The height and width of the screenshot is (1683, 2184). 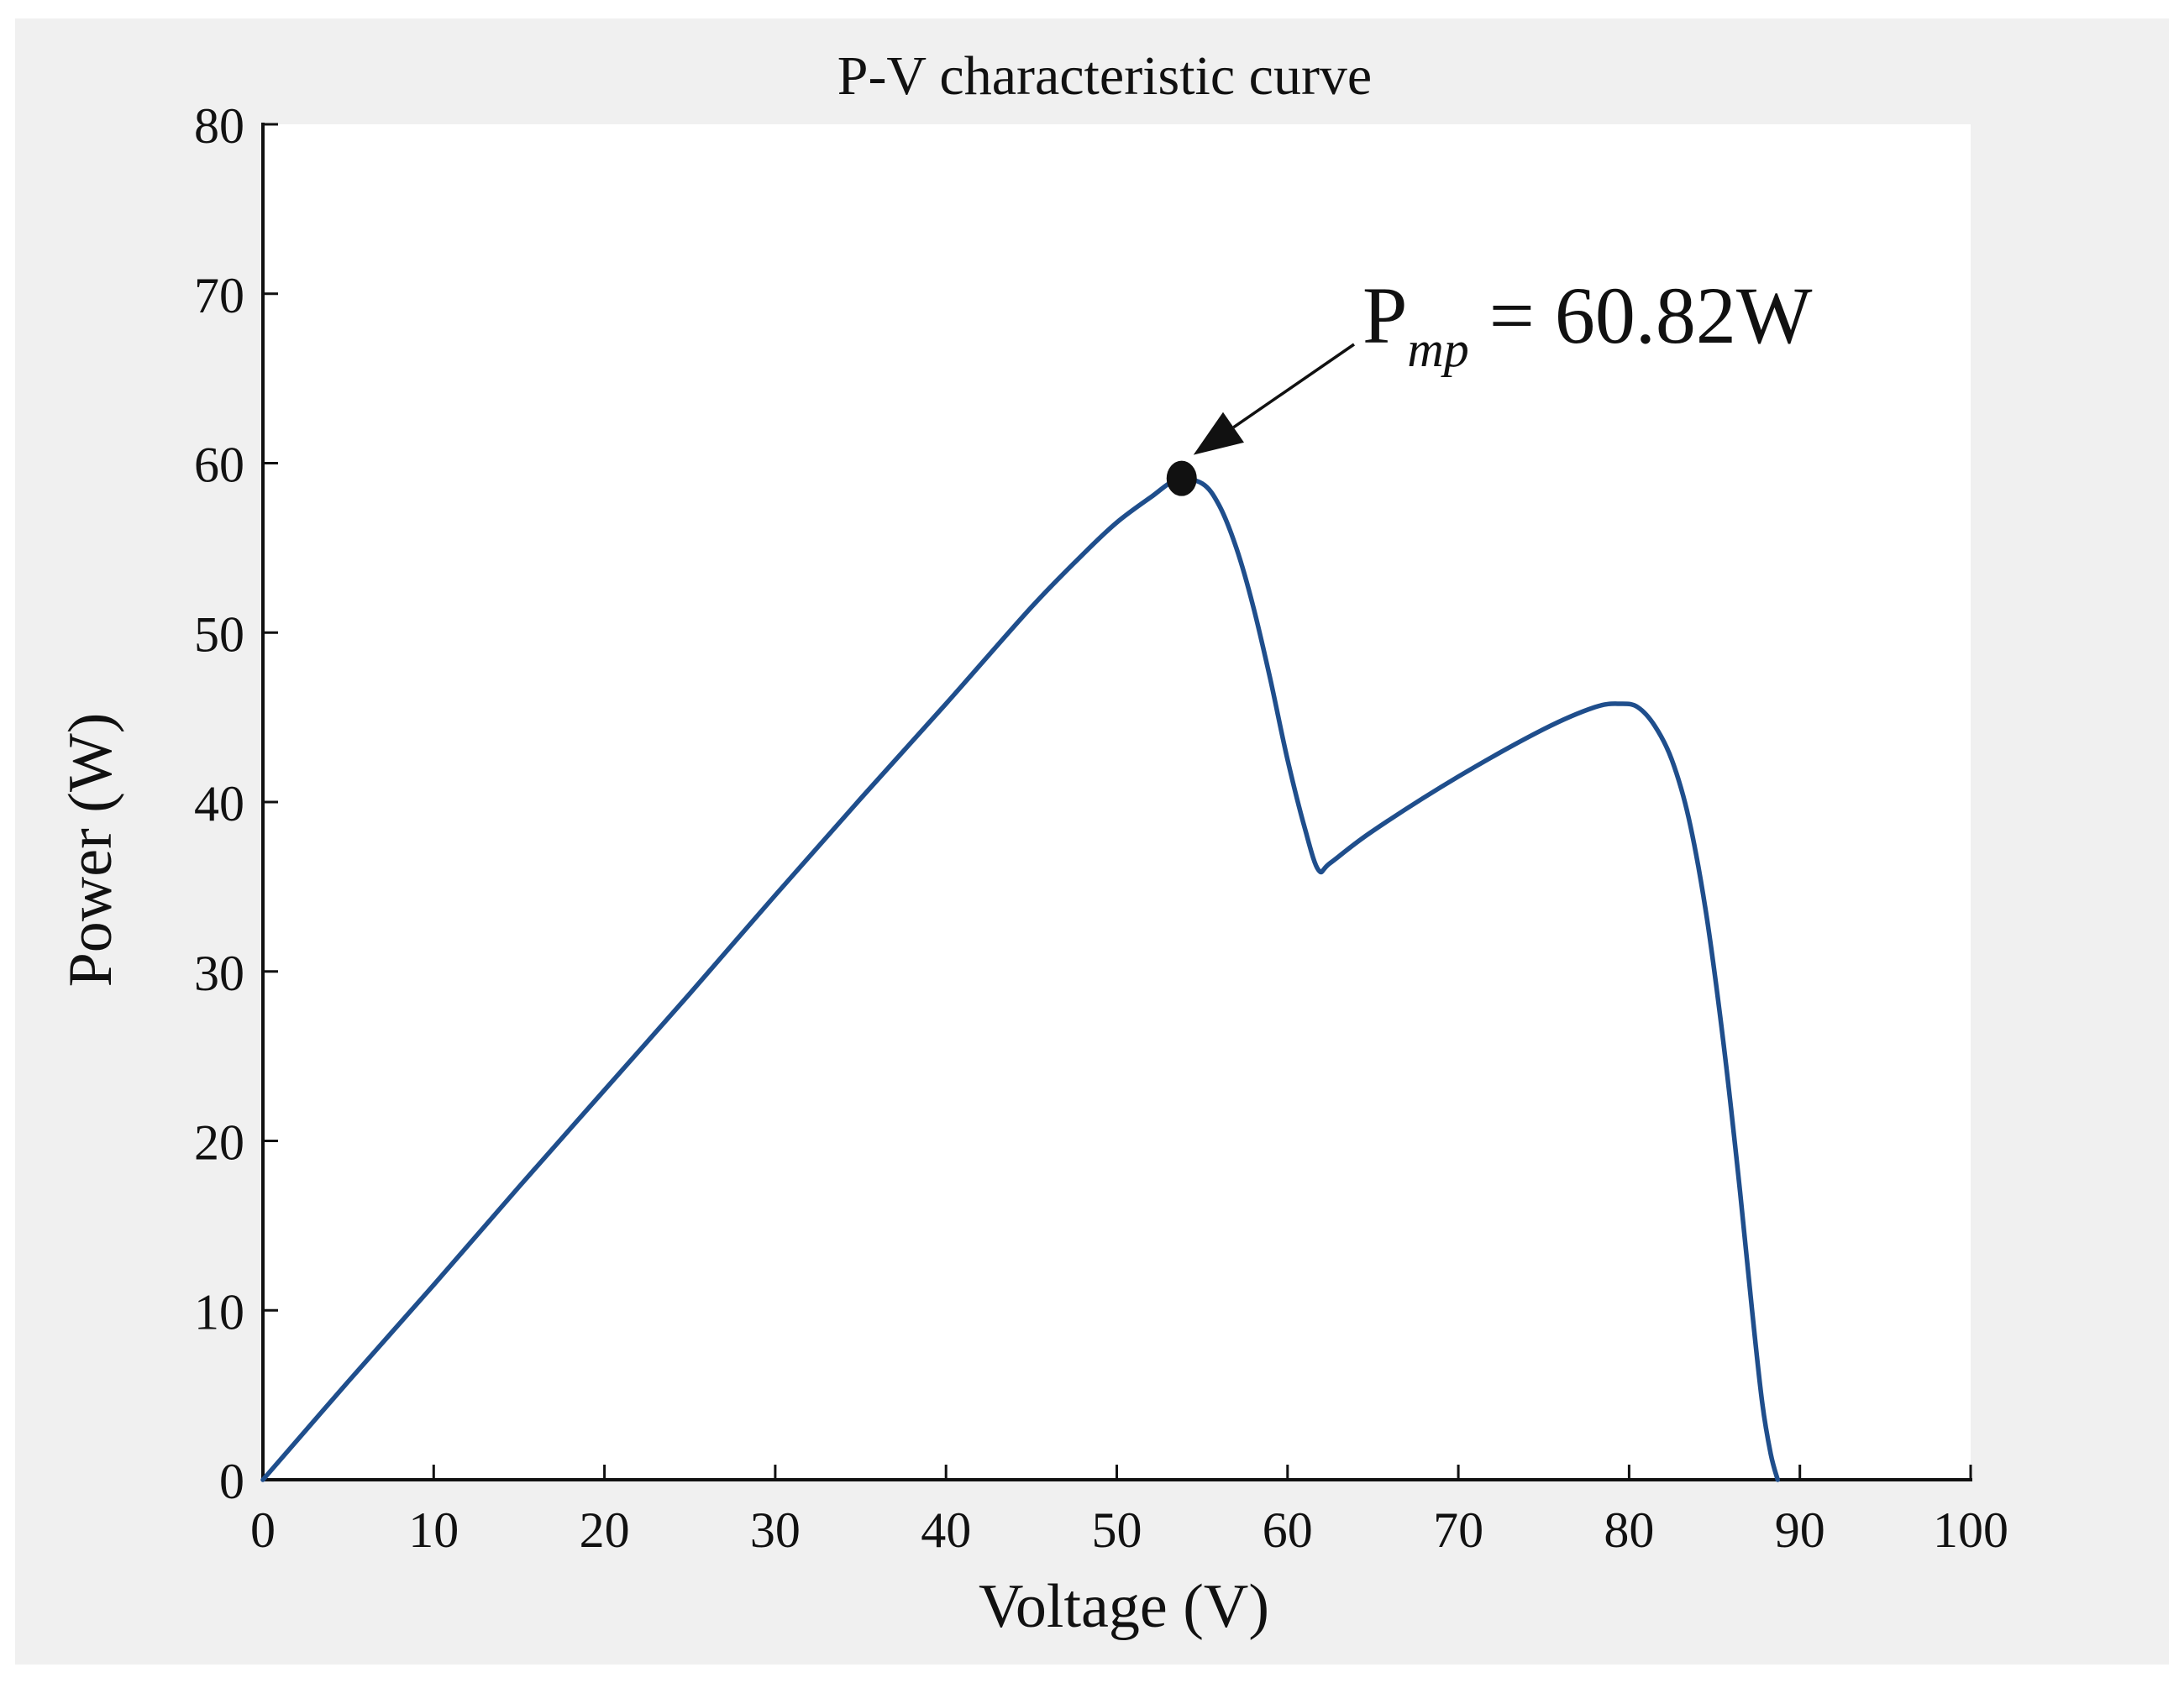 I want to click on y-tick-label: 20, so click(x=219, y=1143).